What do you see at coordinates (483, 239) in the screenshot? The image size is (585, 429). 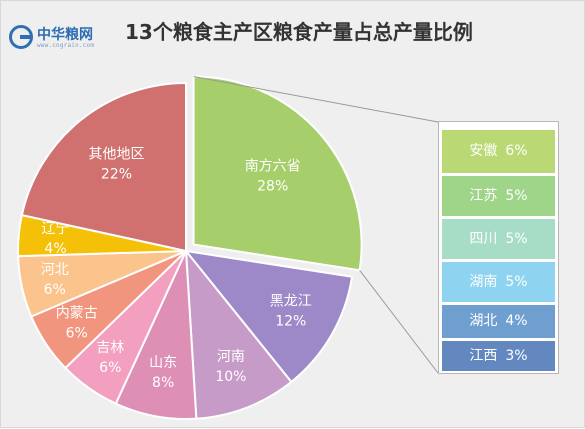 I see `breakdown-label: 四川` at bounding box center [483, 239].